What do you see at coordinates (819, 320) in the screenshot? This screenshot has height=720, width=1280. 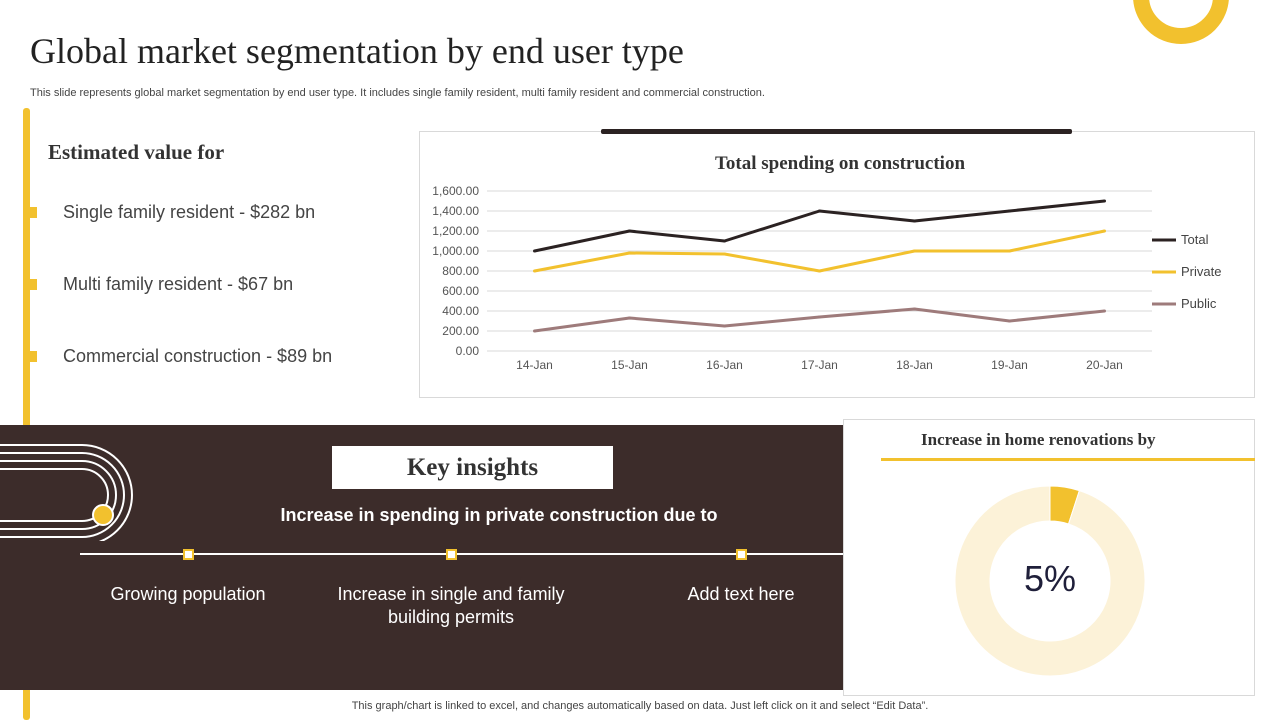 I see `series-line-public` at bounding box center [819, 320].